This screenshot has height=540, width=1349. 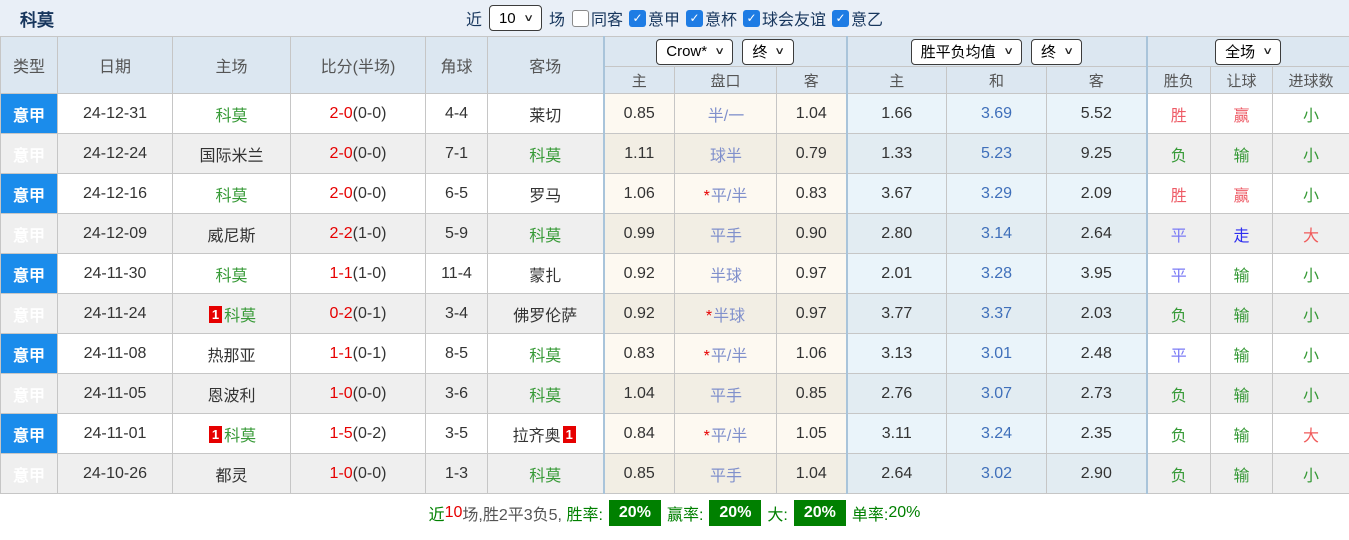 I want to click on corners-cell: 3-5, so click(x=456, y=433).